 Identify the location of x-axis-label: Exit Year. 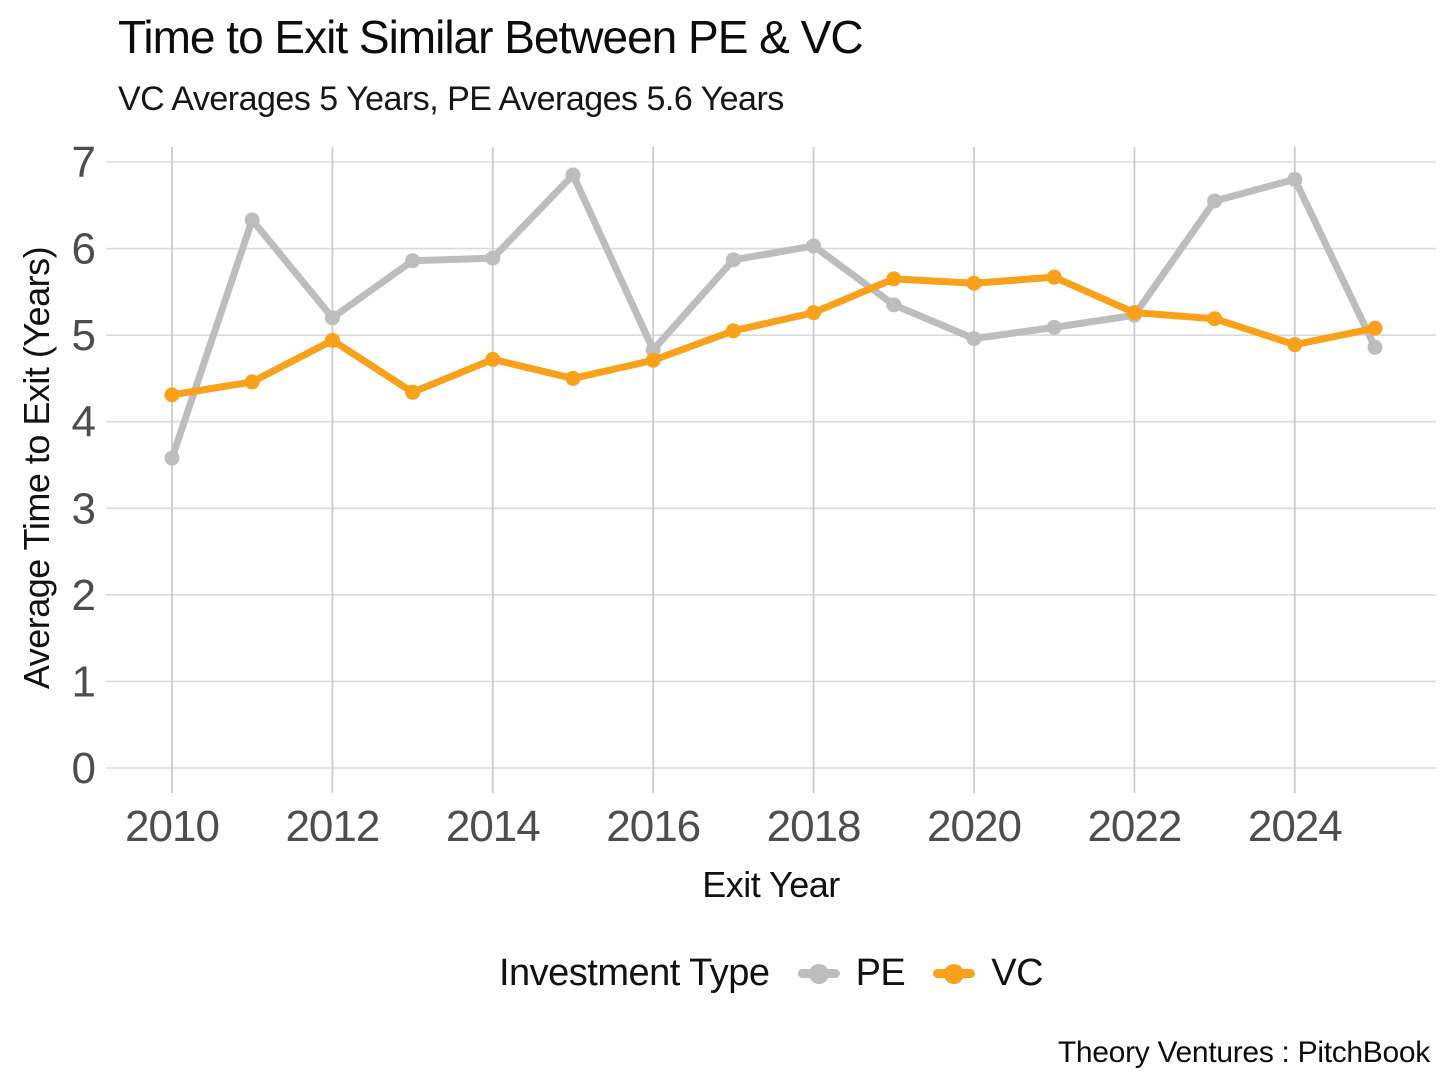
(771, 884).